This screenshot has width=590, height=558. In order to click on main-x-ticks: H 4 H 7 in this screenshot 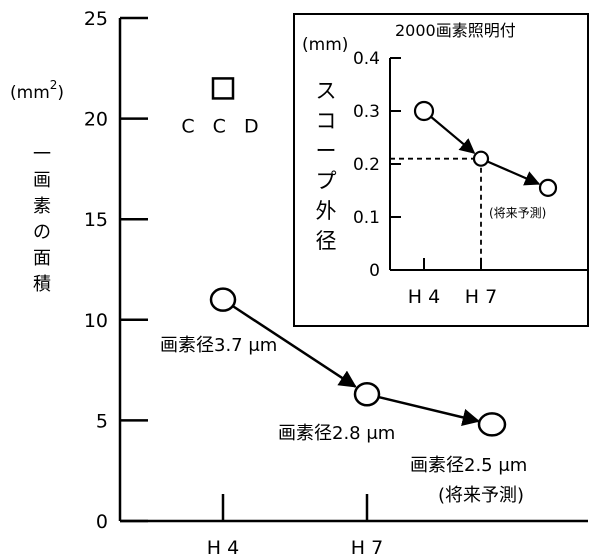, I will do `click(295, 526)`.